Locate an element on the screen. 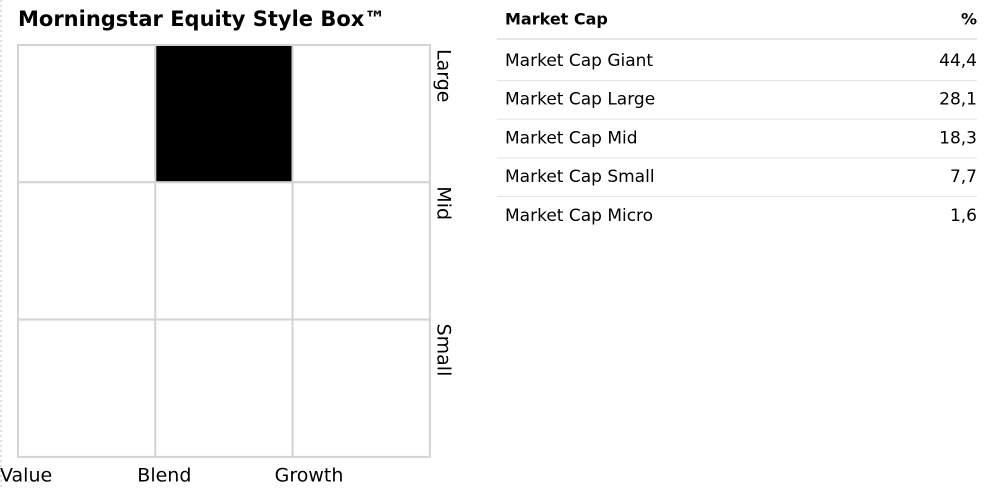 Image resolution: width=997 pixels, height=494 pixels. row-name: Market Cap Mid is located at coordinates (571, 138).